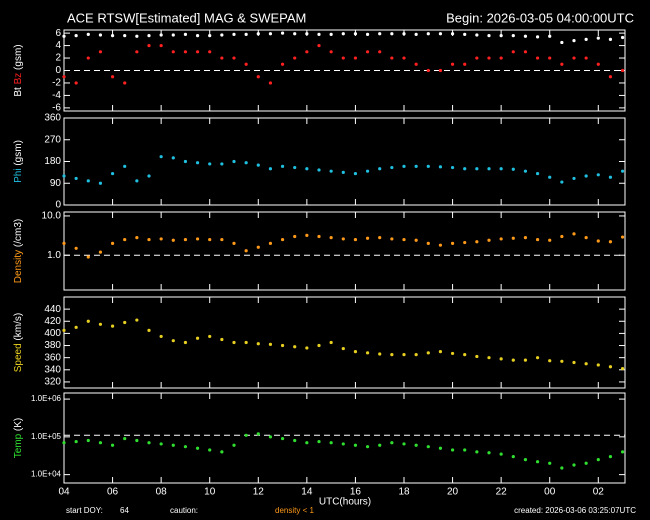 Image resolution: width=650 pixels, height=520 pixels. I want to click on y-tick-label: 360, so click(52, 357).